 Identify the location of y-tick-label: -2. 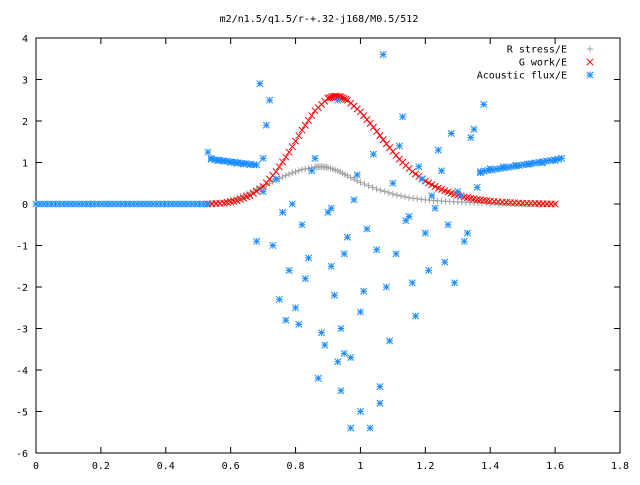
(22, 288).